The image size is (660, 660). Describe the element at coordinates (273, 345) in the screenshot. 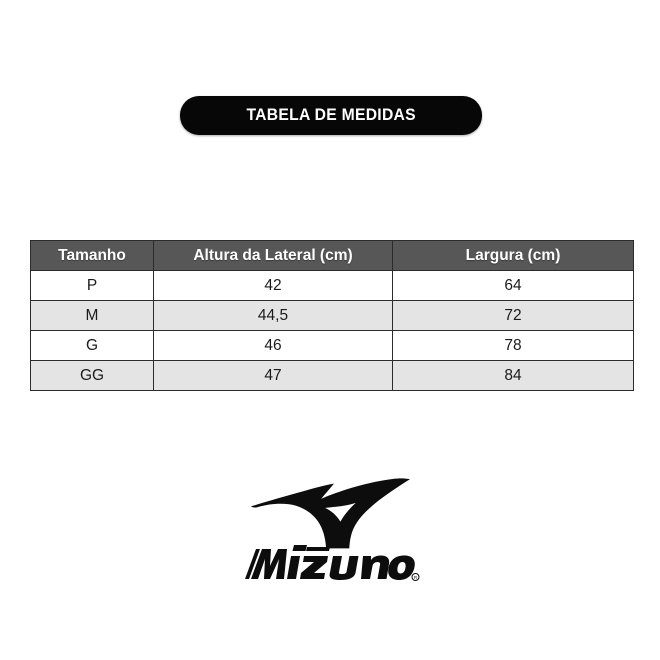

I see `cell-altura: 46` at that location.